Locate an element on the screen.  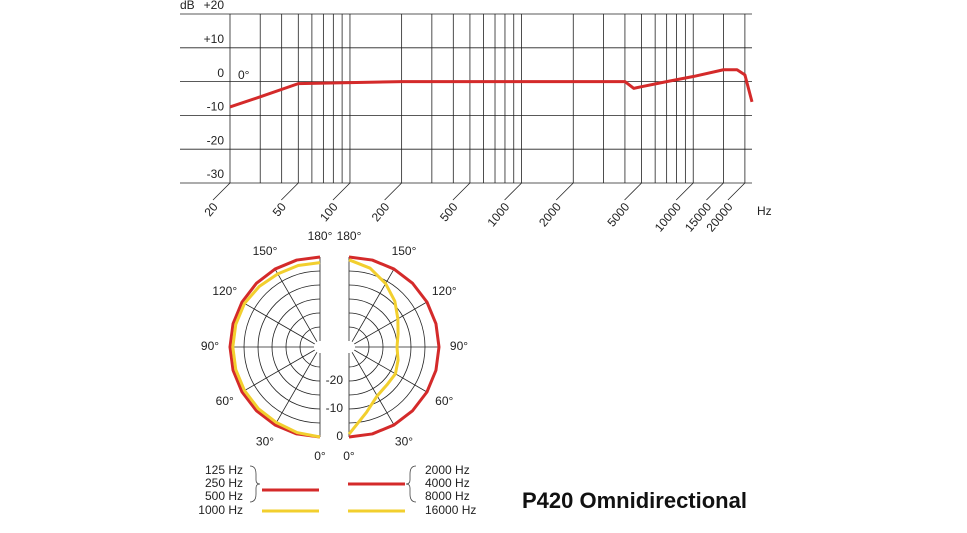
x-tick-label: 1000 is located at coordinates (498, 215).